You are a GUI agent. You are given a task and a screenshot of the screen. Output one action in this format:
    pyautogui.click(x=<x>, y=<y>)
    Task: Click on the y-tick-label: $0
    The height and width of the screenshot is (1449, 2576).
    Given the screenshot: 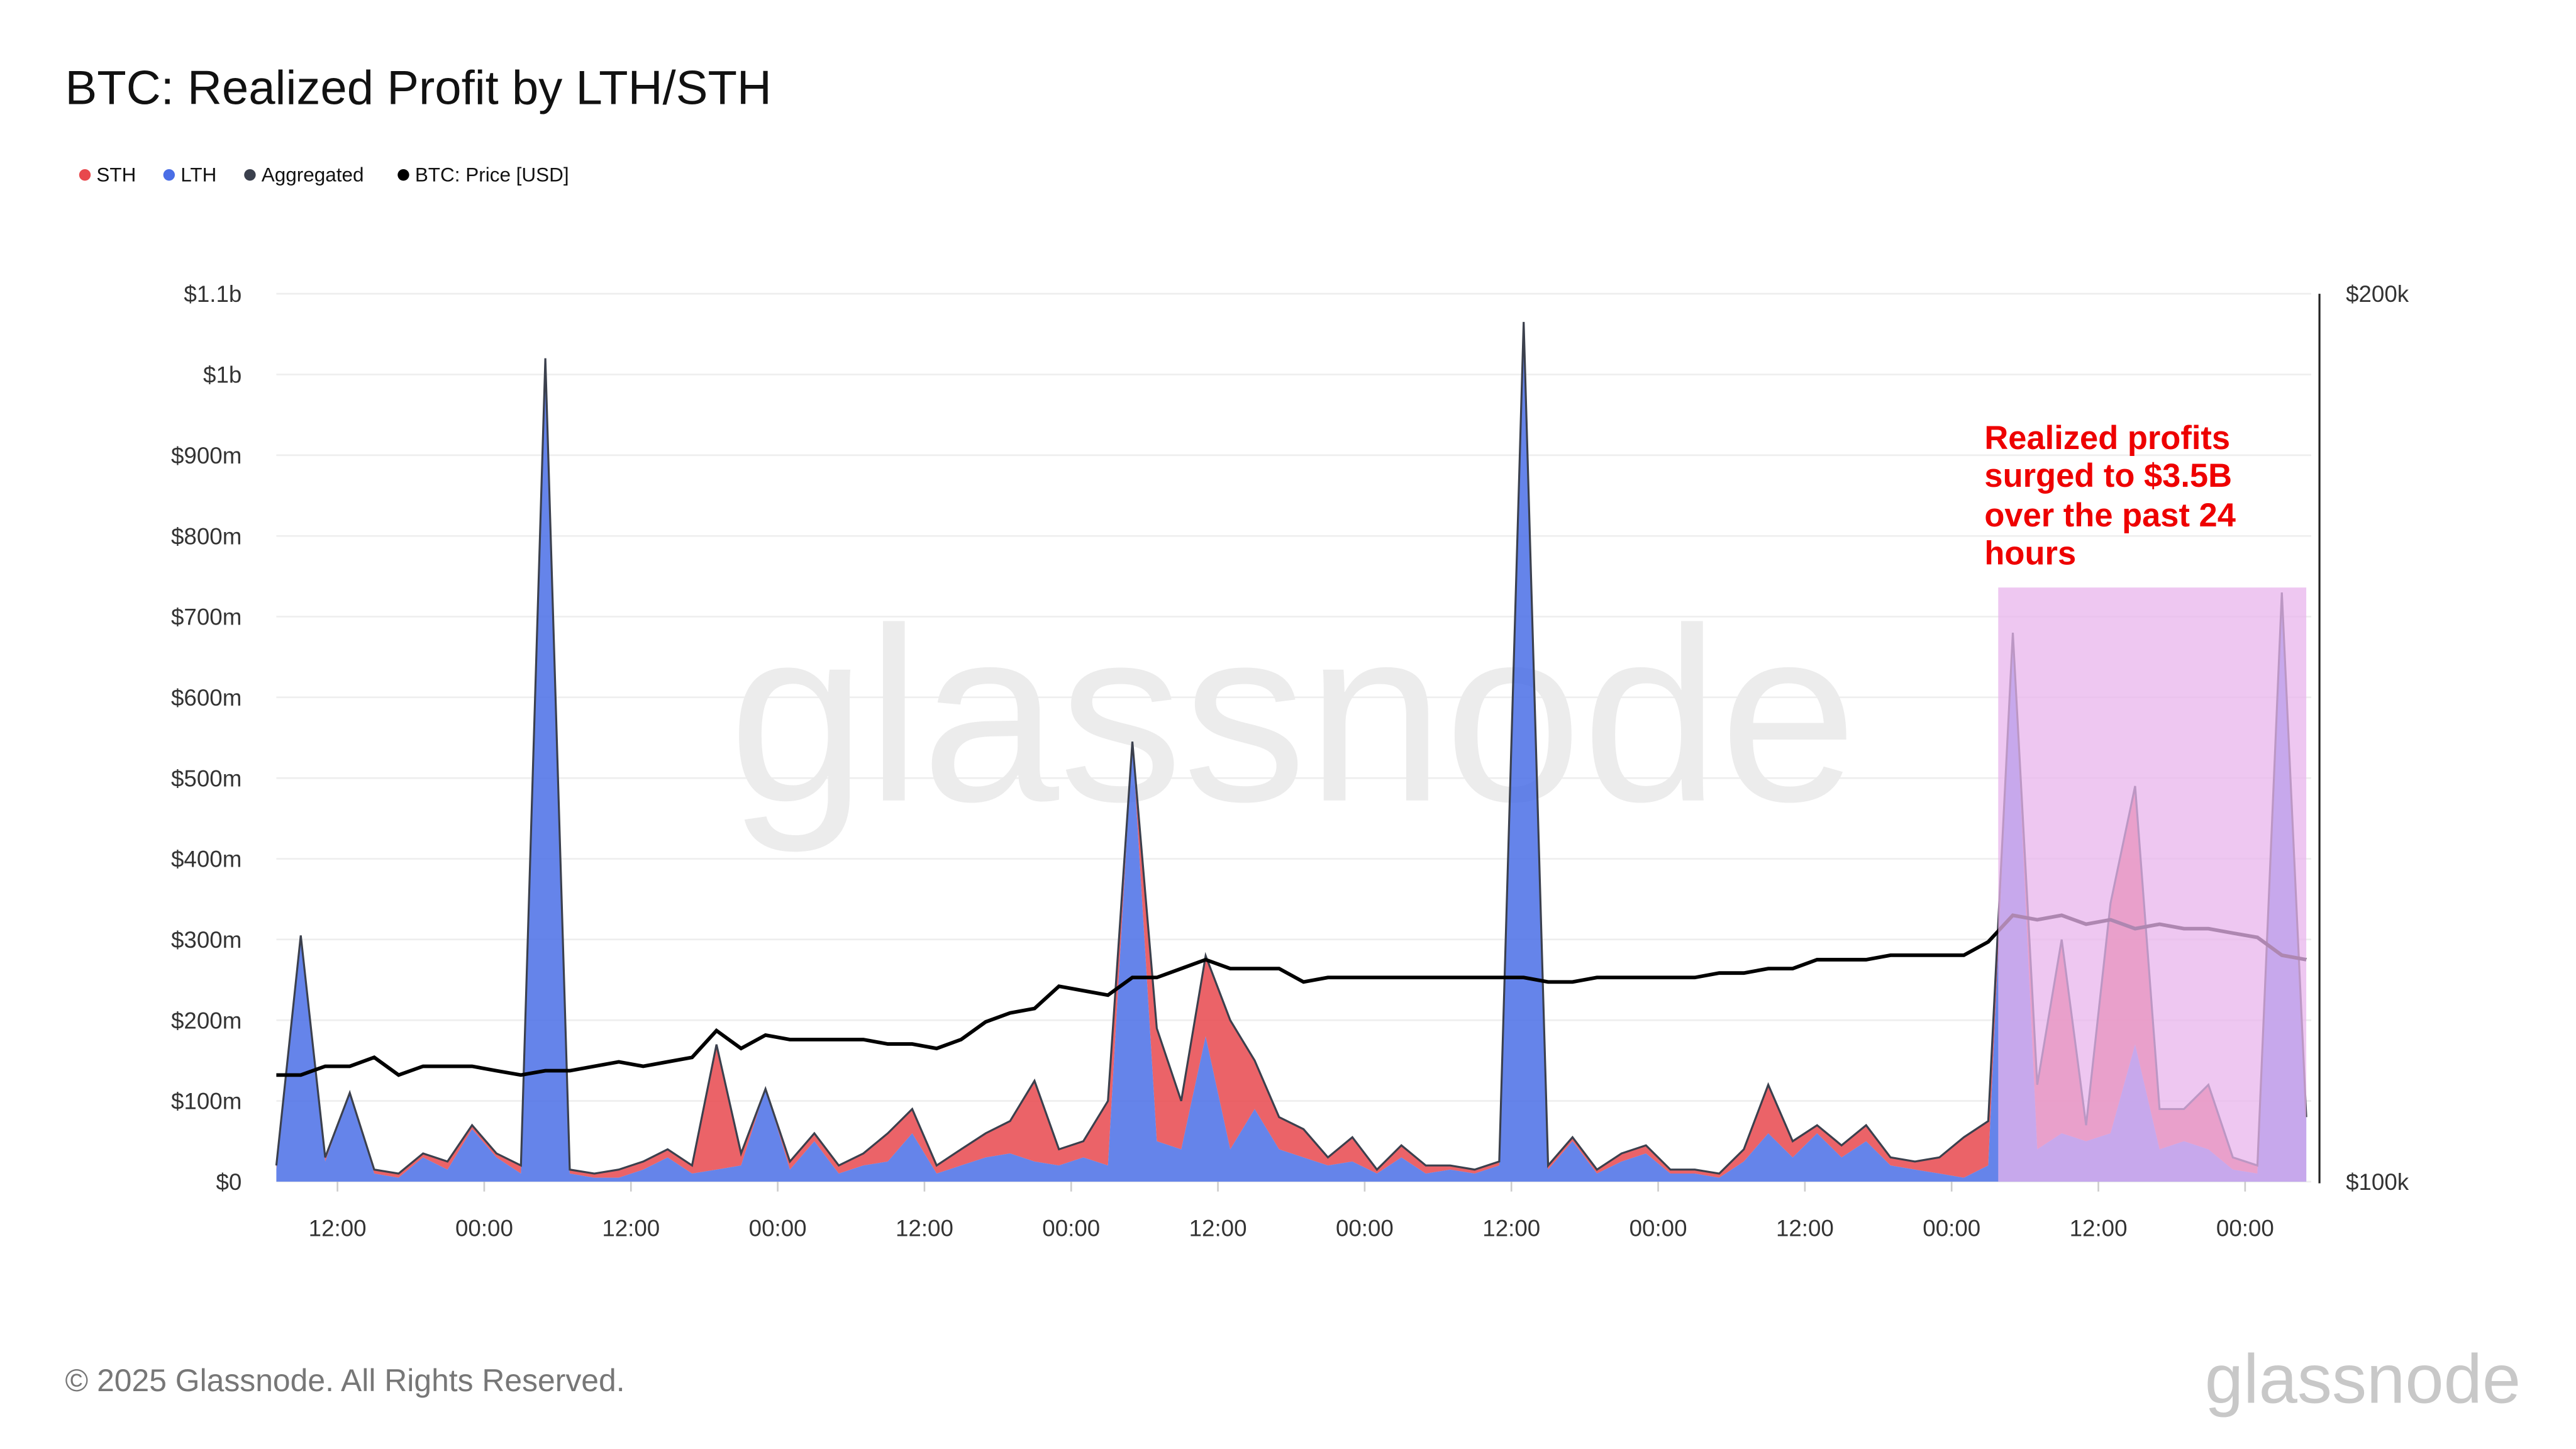 What is the action you would take?
    pyautogui.click(x=229, y=1182)
    